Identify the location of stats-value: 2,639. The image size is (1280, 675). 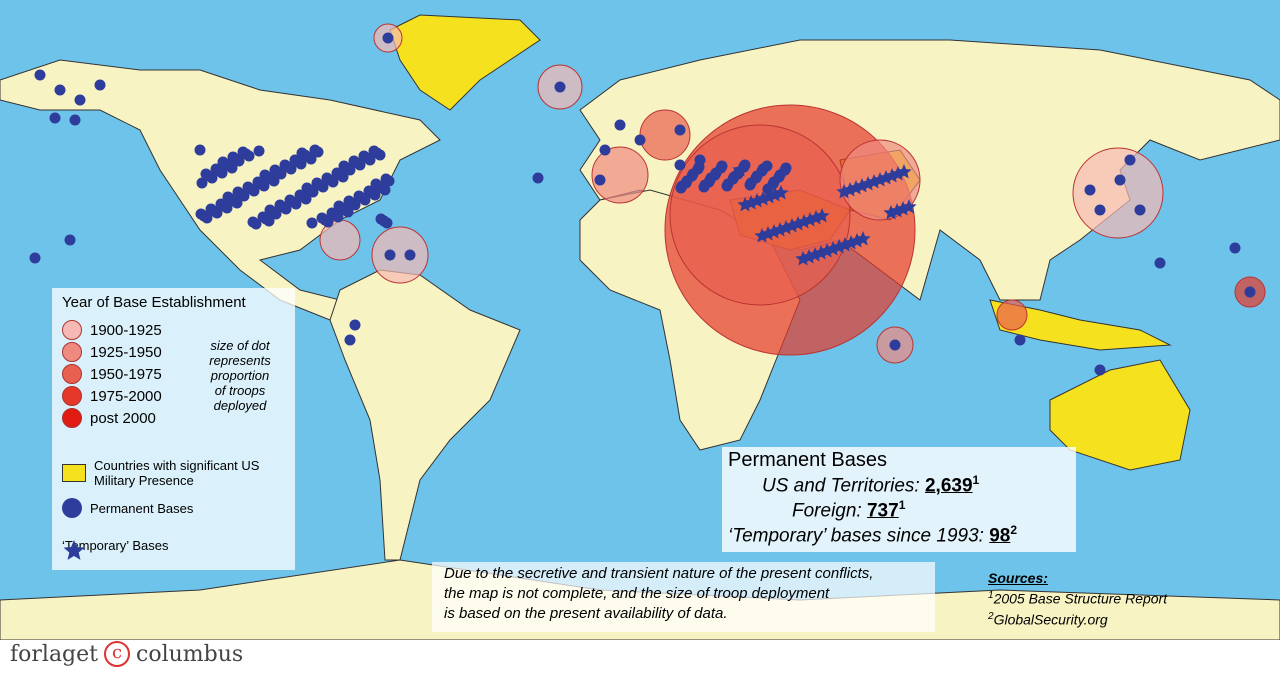
(948, 486).